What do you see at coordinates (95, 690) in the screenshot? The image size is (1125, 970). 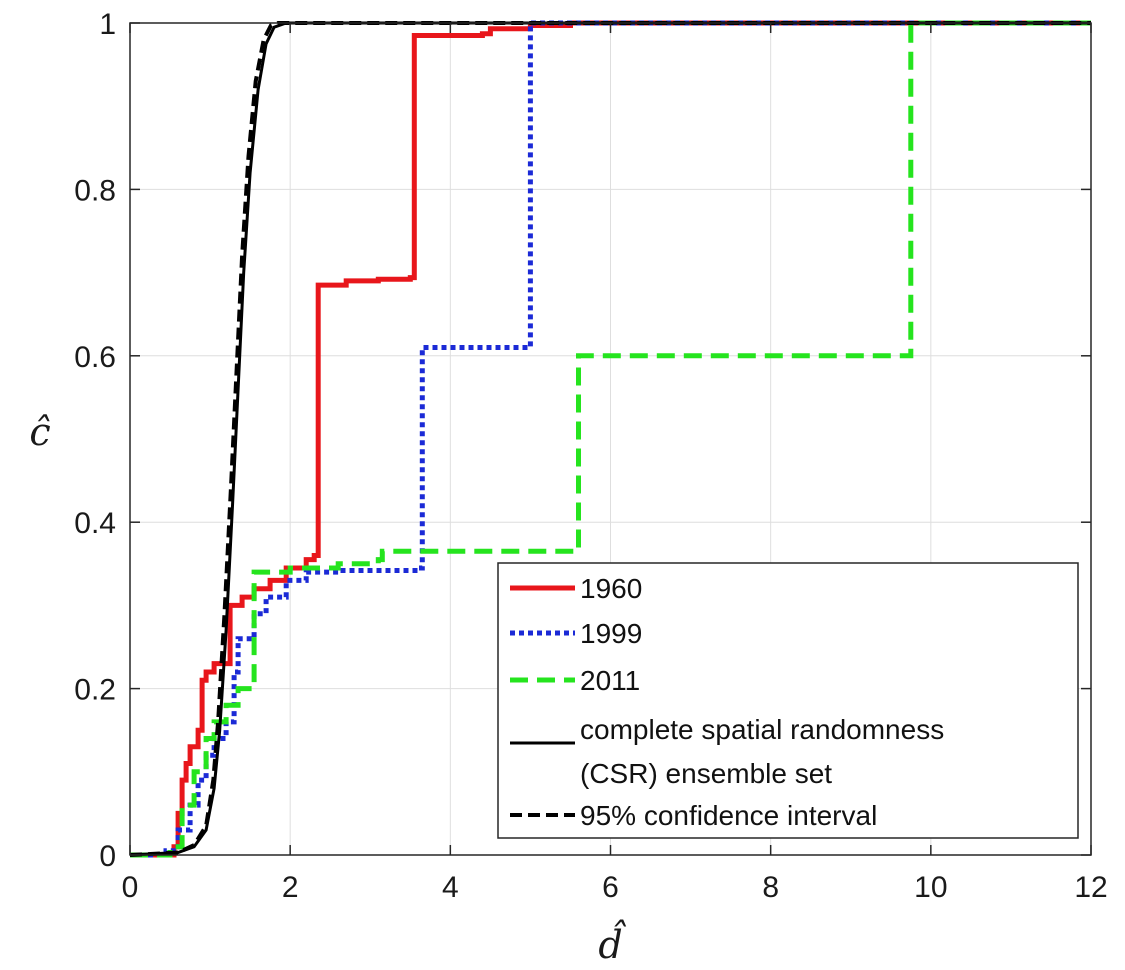 I see `y-tick-label: 0.2` at bounding box center [95, 690].